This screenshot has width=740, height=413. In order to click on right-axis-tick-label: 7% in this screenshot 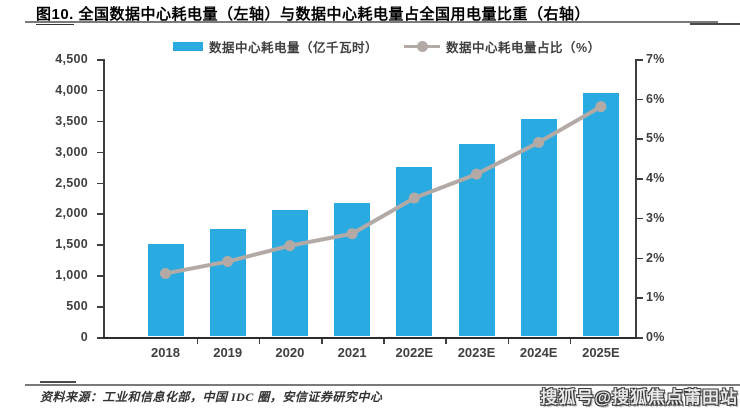, I will do `click(655, 59)`.